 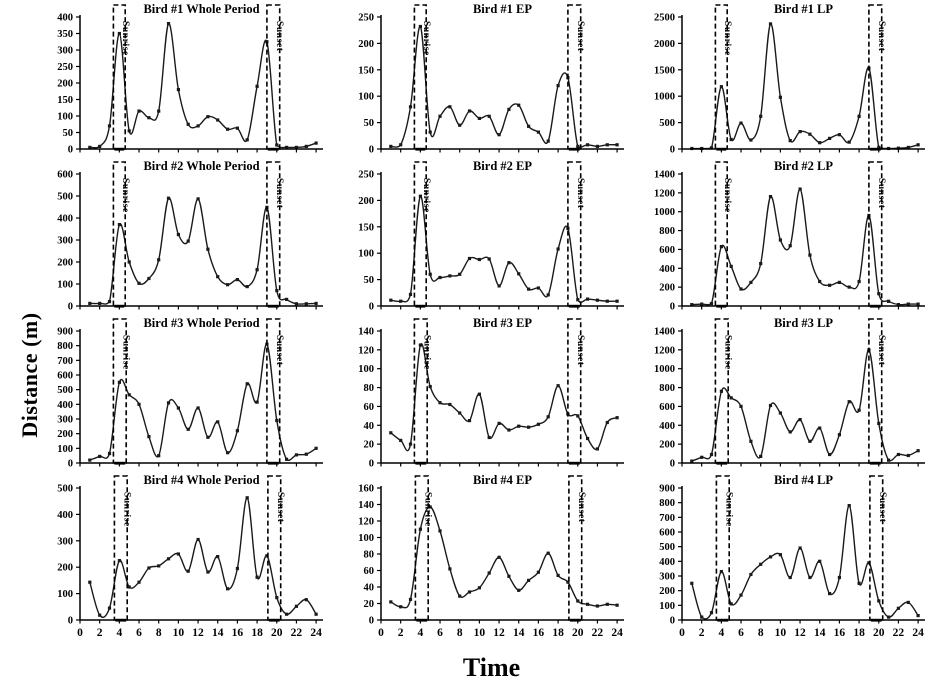 What do you see at coordinates (65, 34) in the screenshot?
I see `y-tick-label: 350` at bounding box center [65, 34].